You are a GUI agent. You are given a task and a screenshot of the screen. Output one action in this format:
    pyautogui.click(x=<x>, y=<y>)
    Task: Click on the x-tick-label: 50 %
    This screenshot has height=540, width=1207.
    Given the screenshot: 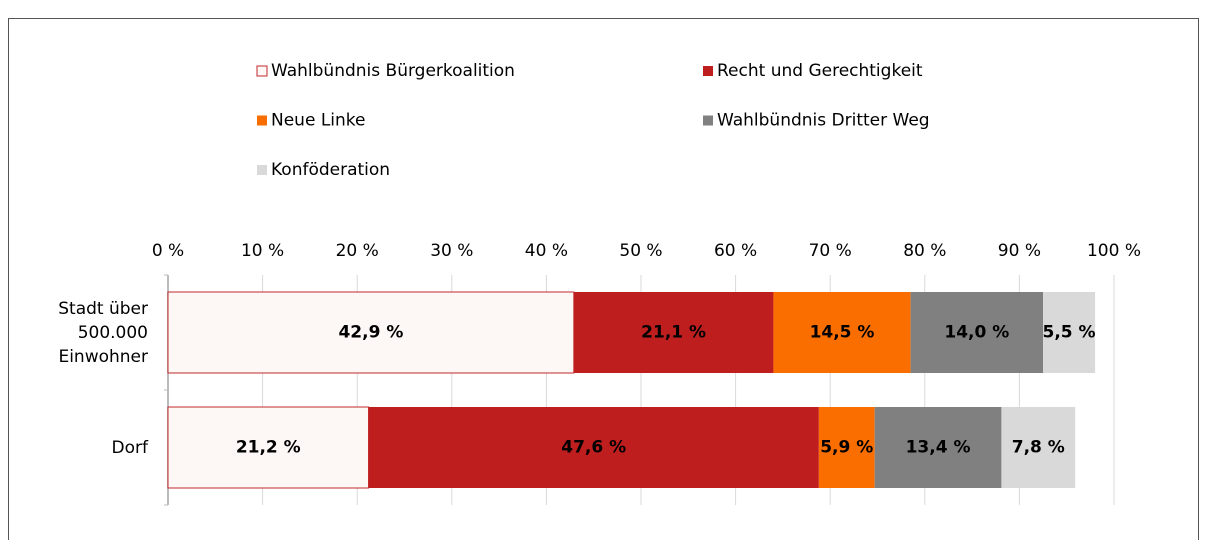 What is the action you would take?
    pyautogui.click(x=640, y=251)
    